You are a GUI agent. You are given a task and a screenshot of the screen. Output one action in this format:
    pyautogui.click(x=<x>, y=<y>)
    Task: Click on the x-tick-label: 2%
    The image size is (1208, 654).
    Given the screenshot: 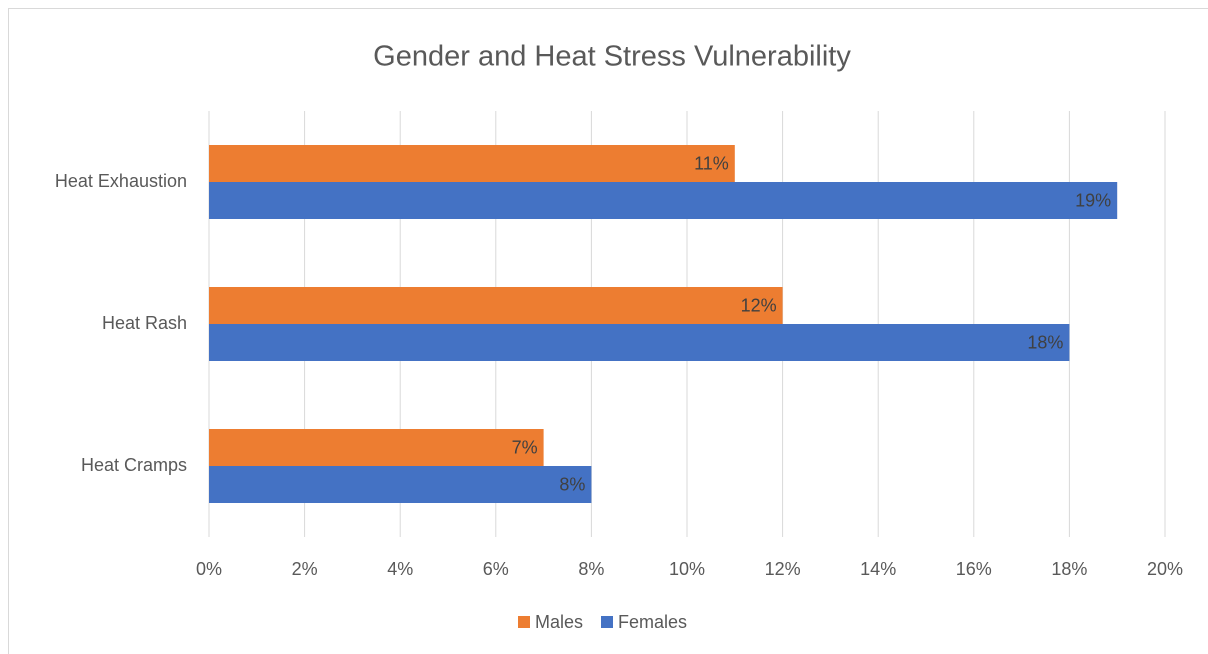 What is the action you would take?
    pyautogui.click(x=305, y=569)
    